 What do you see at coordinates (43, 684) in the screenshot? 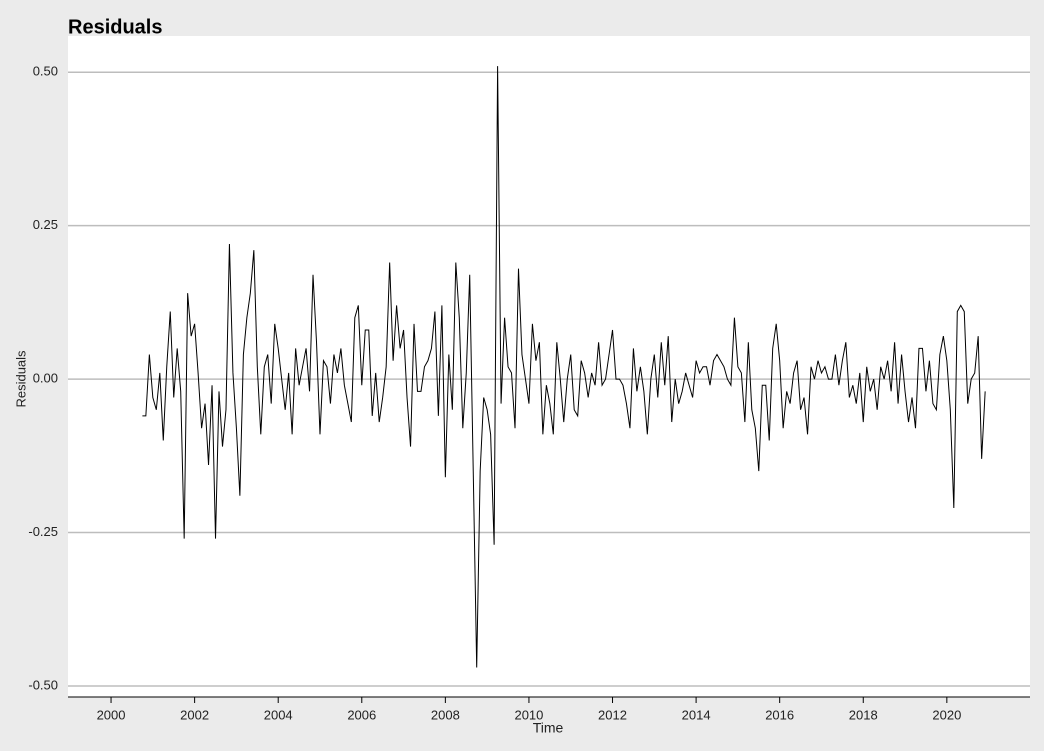
I see `y-tick-label: -0.50` at bounding box center [43, 684].